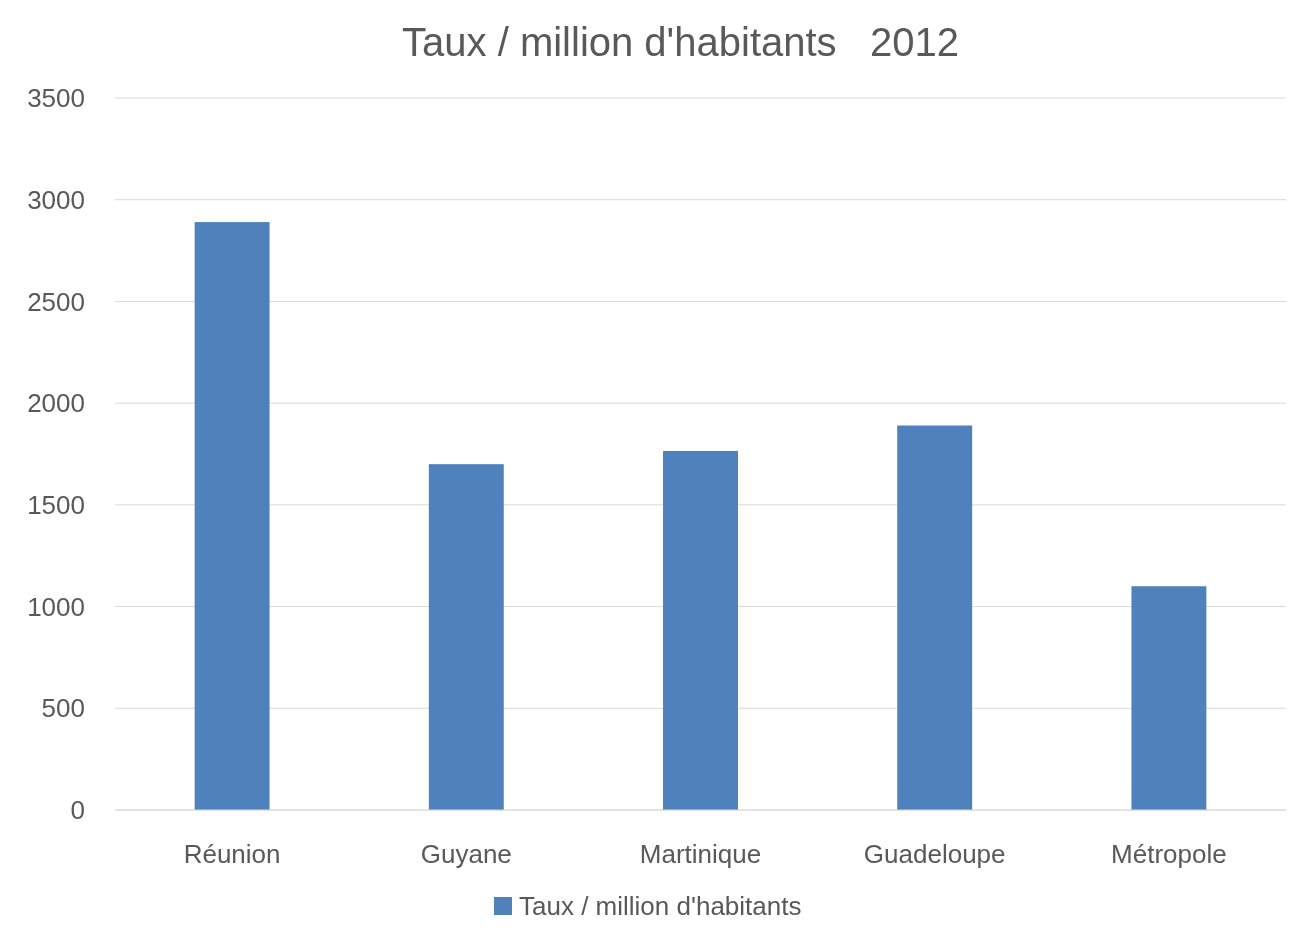 Image resolution: width=1294 pixels, height=933 pixels. I want to click on chart-title: Taux / million d'habitants 2012, so click(680, 42).